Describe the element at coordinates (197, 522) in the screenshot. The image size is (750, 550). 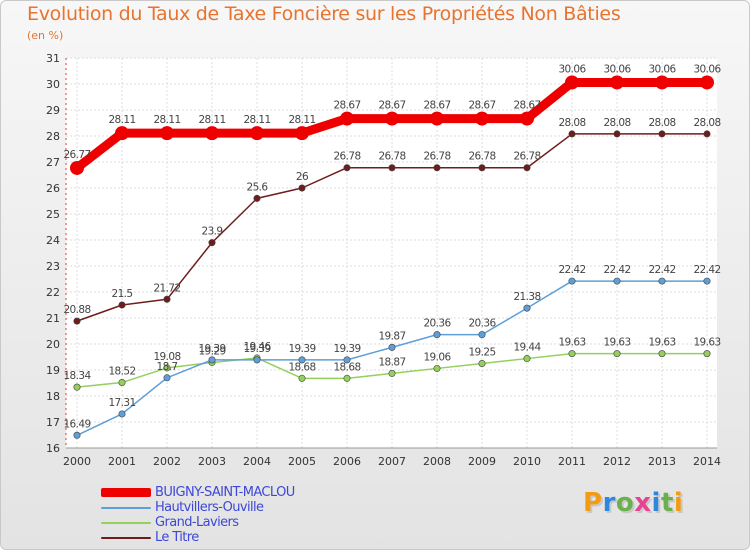
I see `legend-label-grand-laviers: Grand-Laviers` at that location.